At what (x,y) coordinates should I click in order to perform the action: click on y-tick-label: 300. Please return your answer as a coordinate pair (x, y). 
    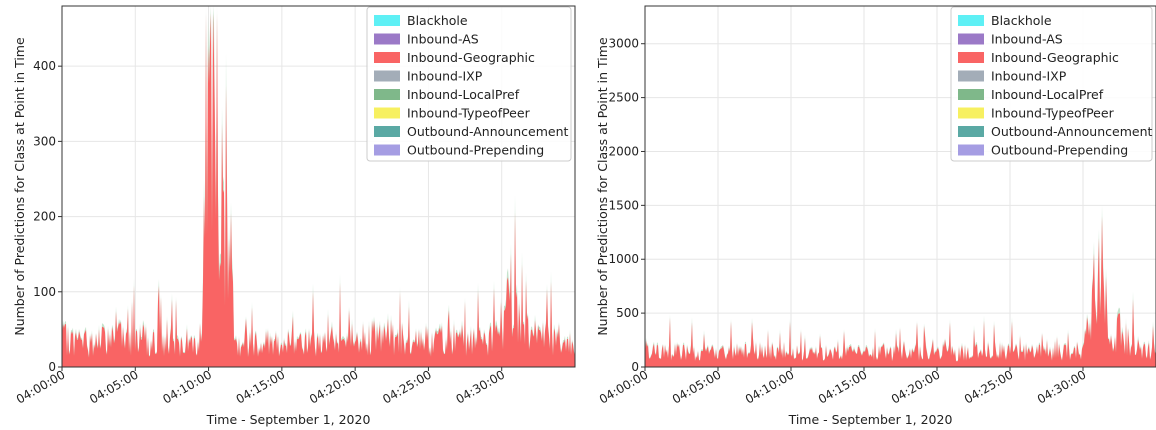
    Looking at the image, I should click on (44, 141).